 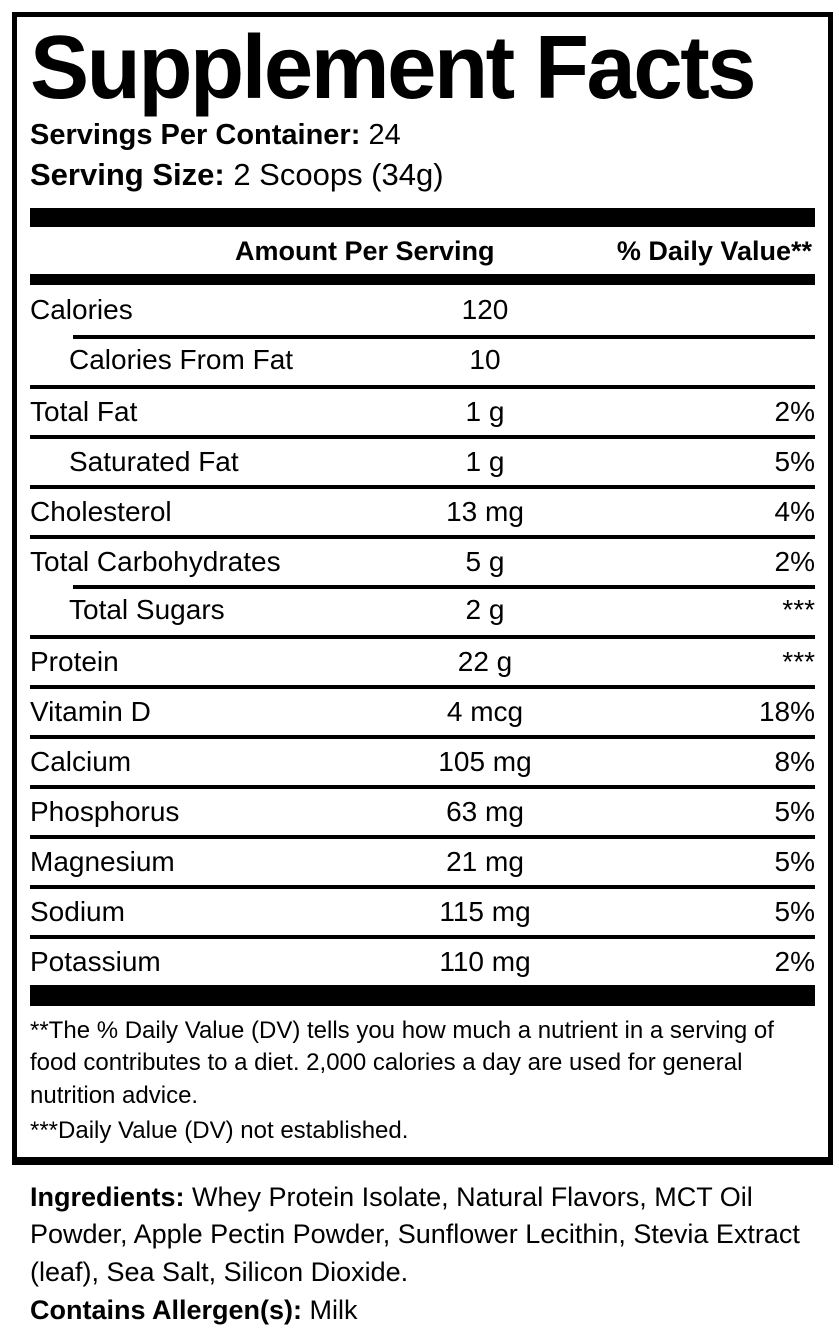 I want to click on table-header: Amount Per Serving % Daily Value**, so click(x=422, y=250).